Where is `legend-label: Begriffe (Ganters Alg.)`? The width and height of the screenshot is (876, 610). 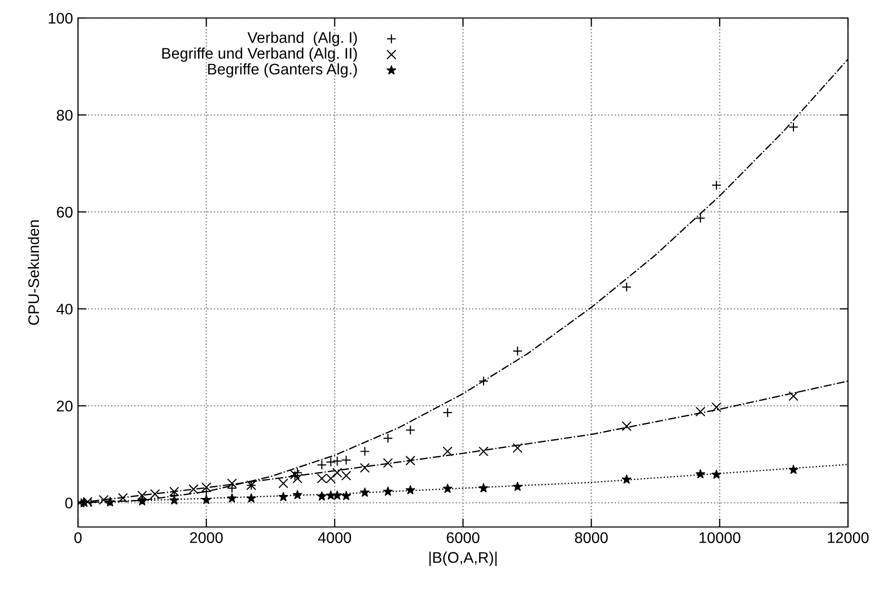
legend-label: Begriffe (Ganters Alg.) is located at coordinates (282, 70).